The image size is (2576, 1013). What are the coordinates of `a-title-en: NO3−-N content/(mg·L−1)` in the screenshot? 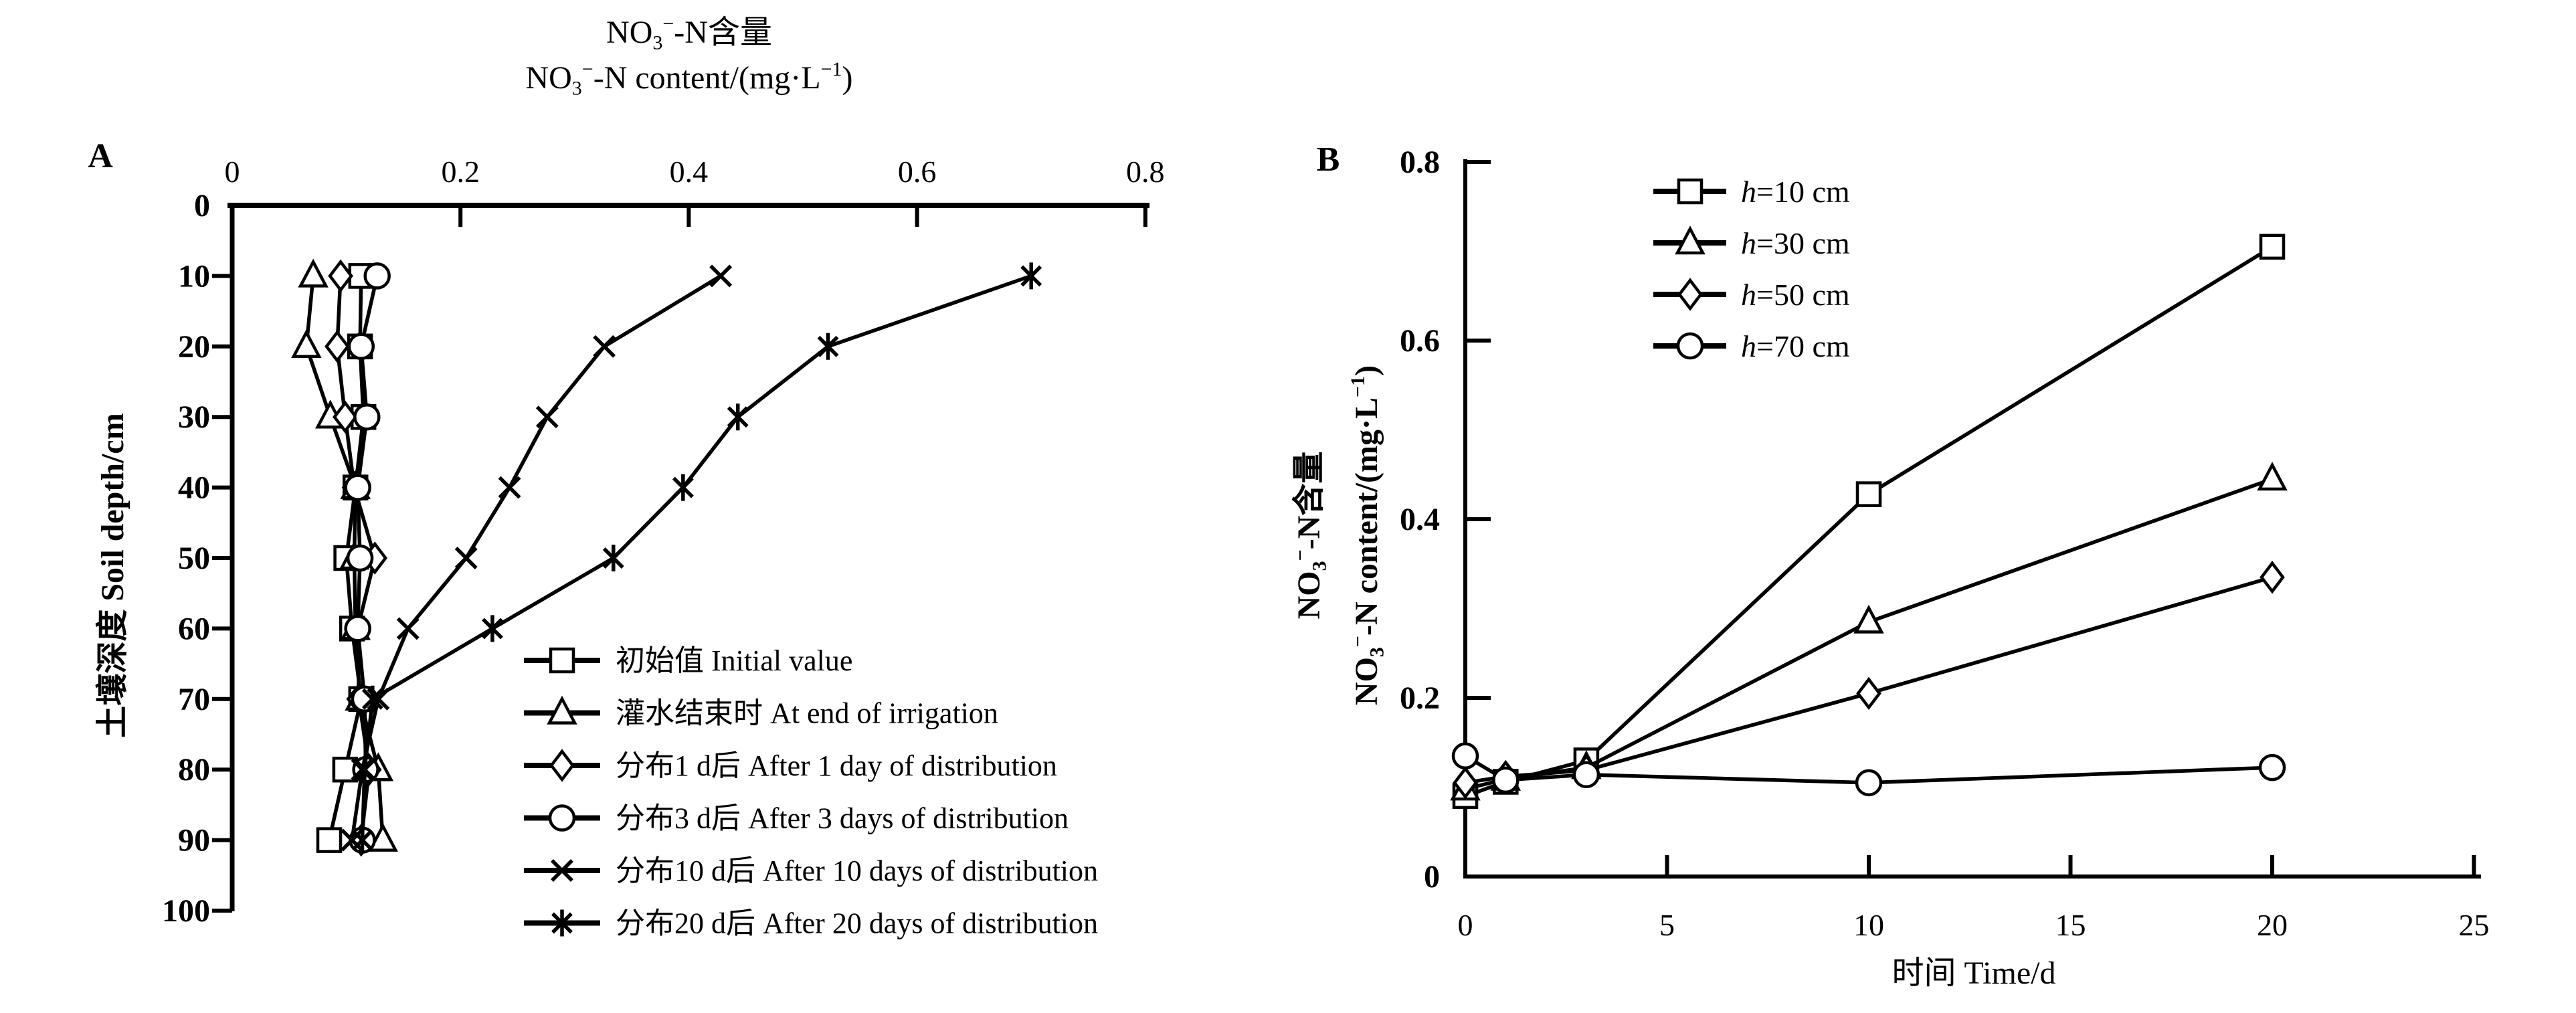 It's located at (688, 79).